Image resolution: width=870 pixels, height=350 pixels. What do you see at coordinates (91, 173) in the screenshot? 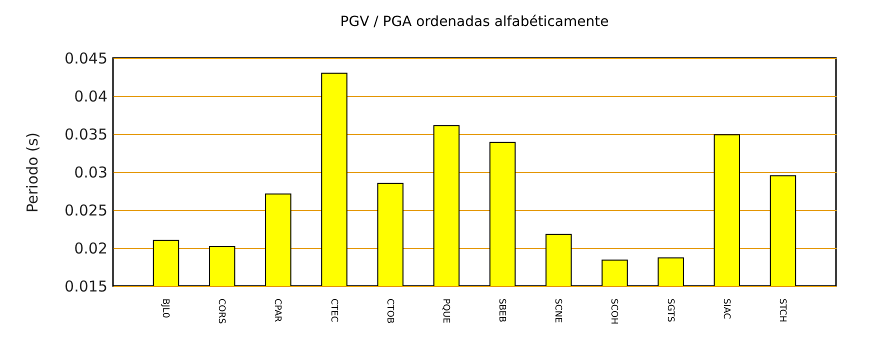
I see `y-tick-label: 0.03` at bounding box center [91, 173].